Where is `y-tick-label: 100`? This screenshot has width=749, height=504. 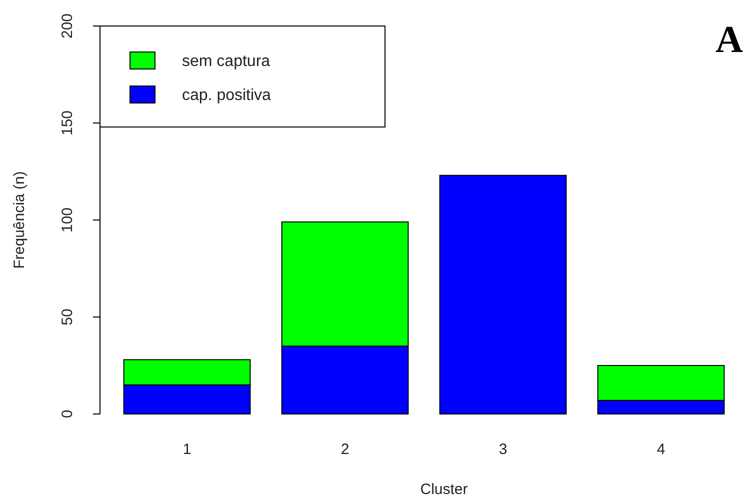
y-tick-label: 100 is located at coordinates (67, 220).